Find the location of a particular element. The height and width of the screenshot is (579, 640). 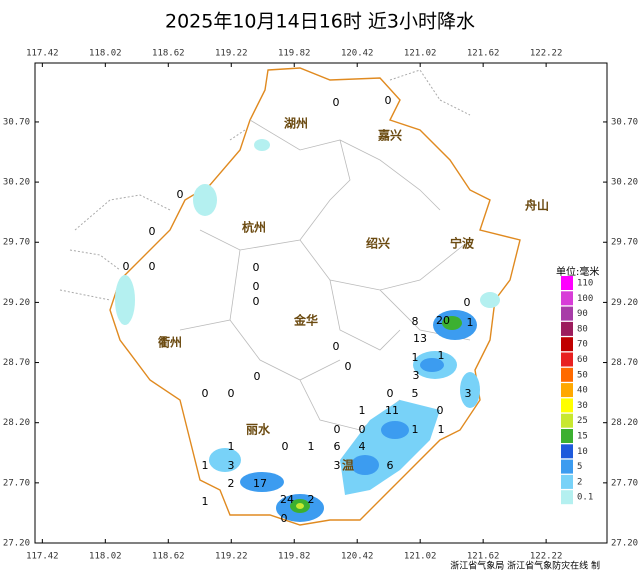

legend-label: 30 is located at coordinates (582, 406).